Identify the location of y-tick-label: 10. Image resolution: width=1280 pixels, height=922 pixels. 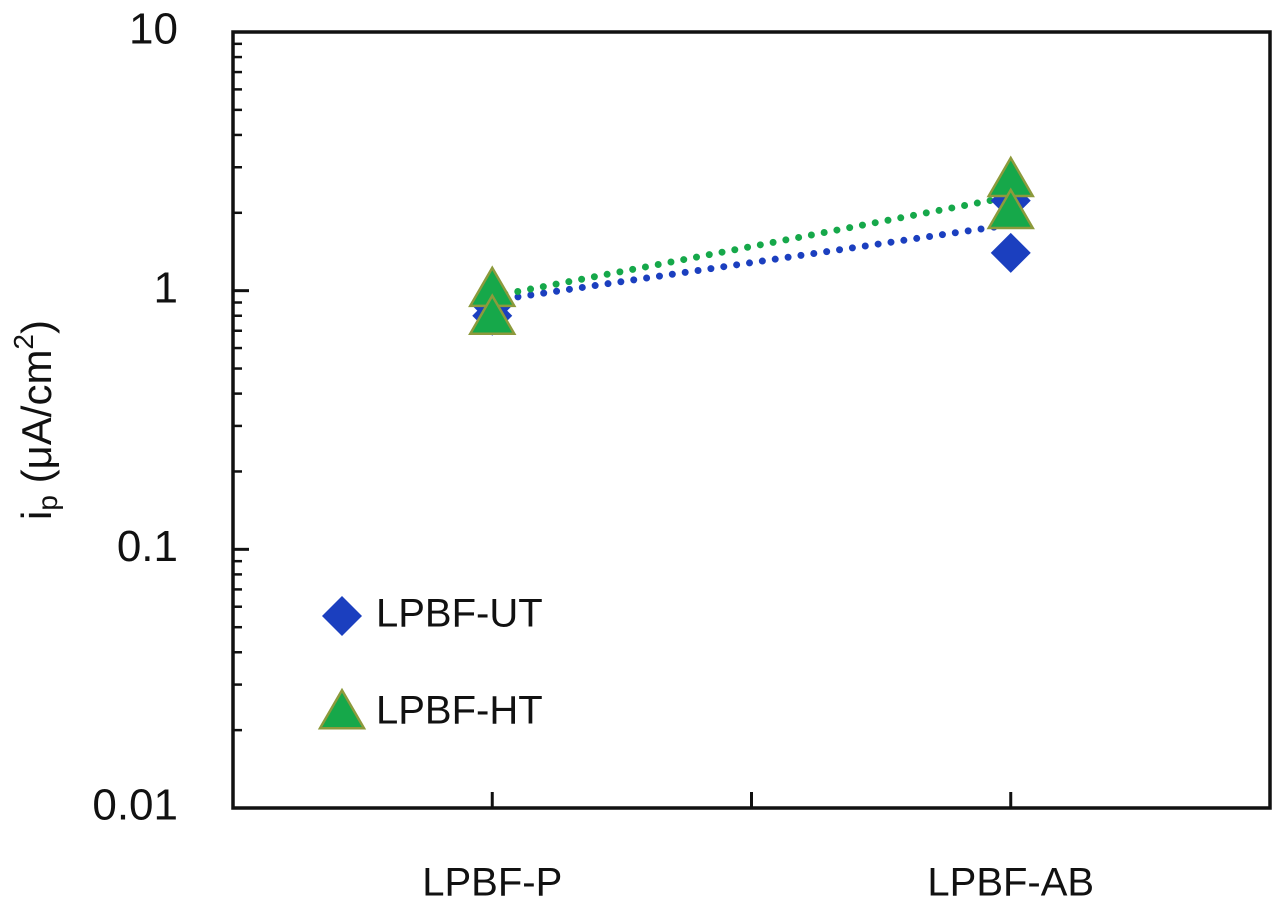
(153, 29).